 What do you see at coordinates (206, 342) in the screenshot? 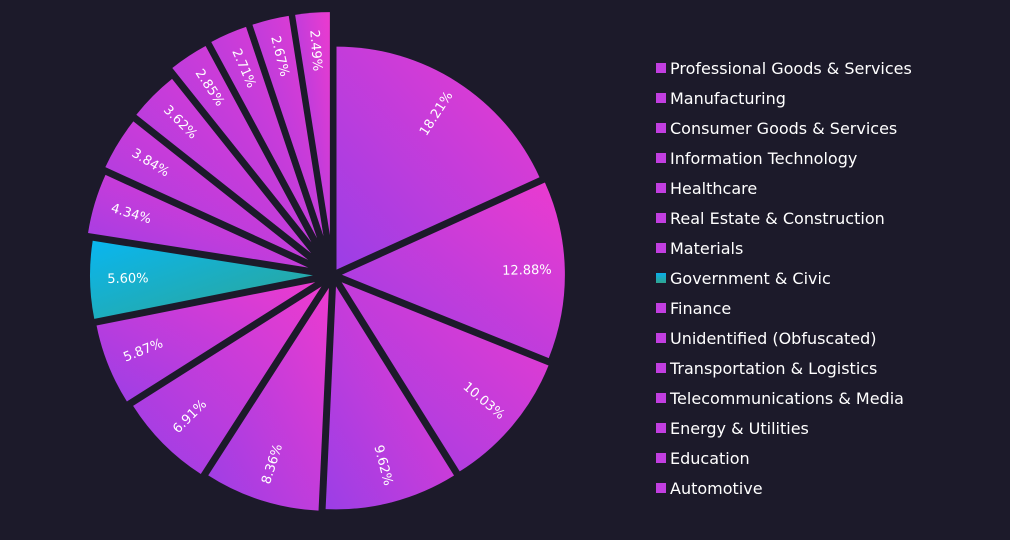
I see `pie-slice-materials` at bounding box center [206, 342].